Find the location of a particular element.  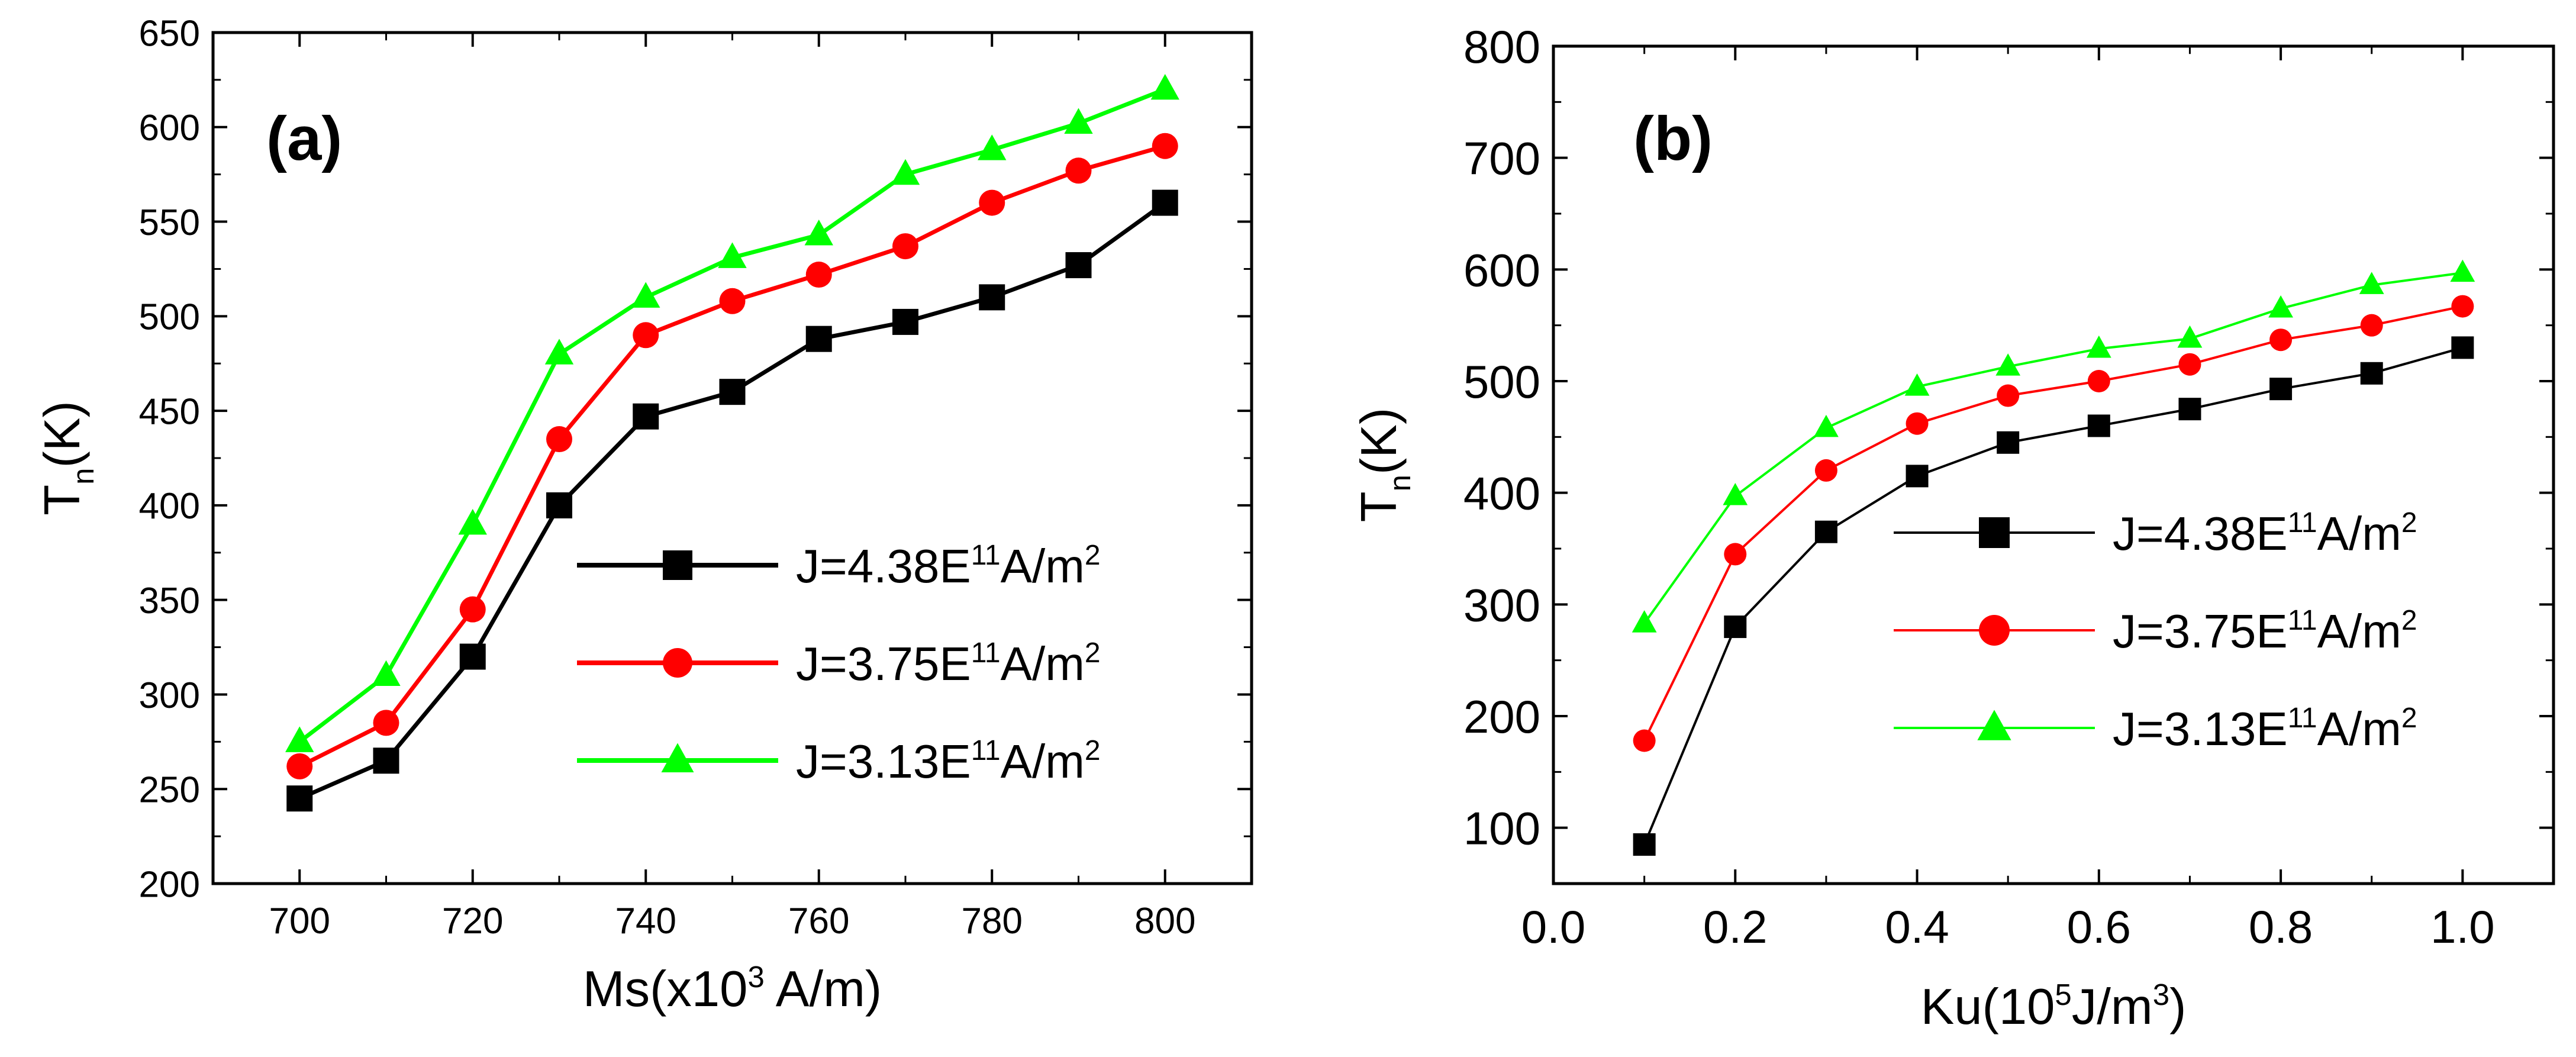

x-tick-label: 0.6 is located at coordinates (2099, 927).